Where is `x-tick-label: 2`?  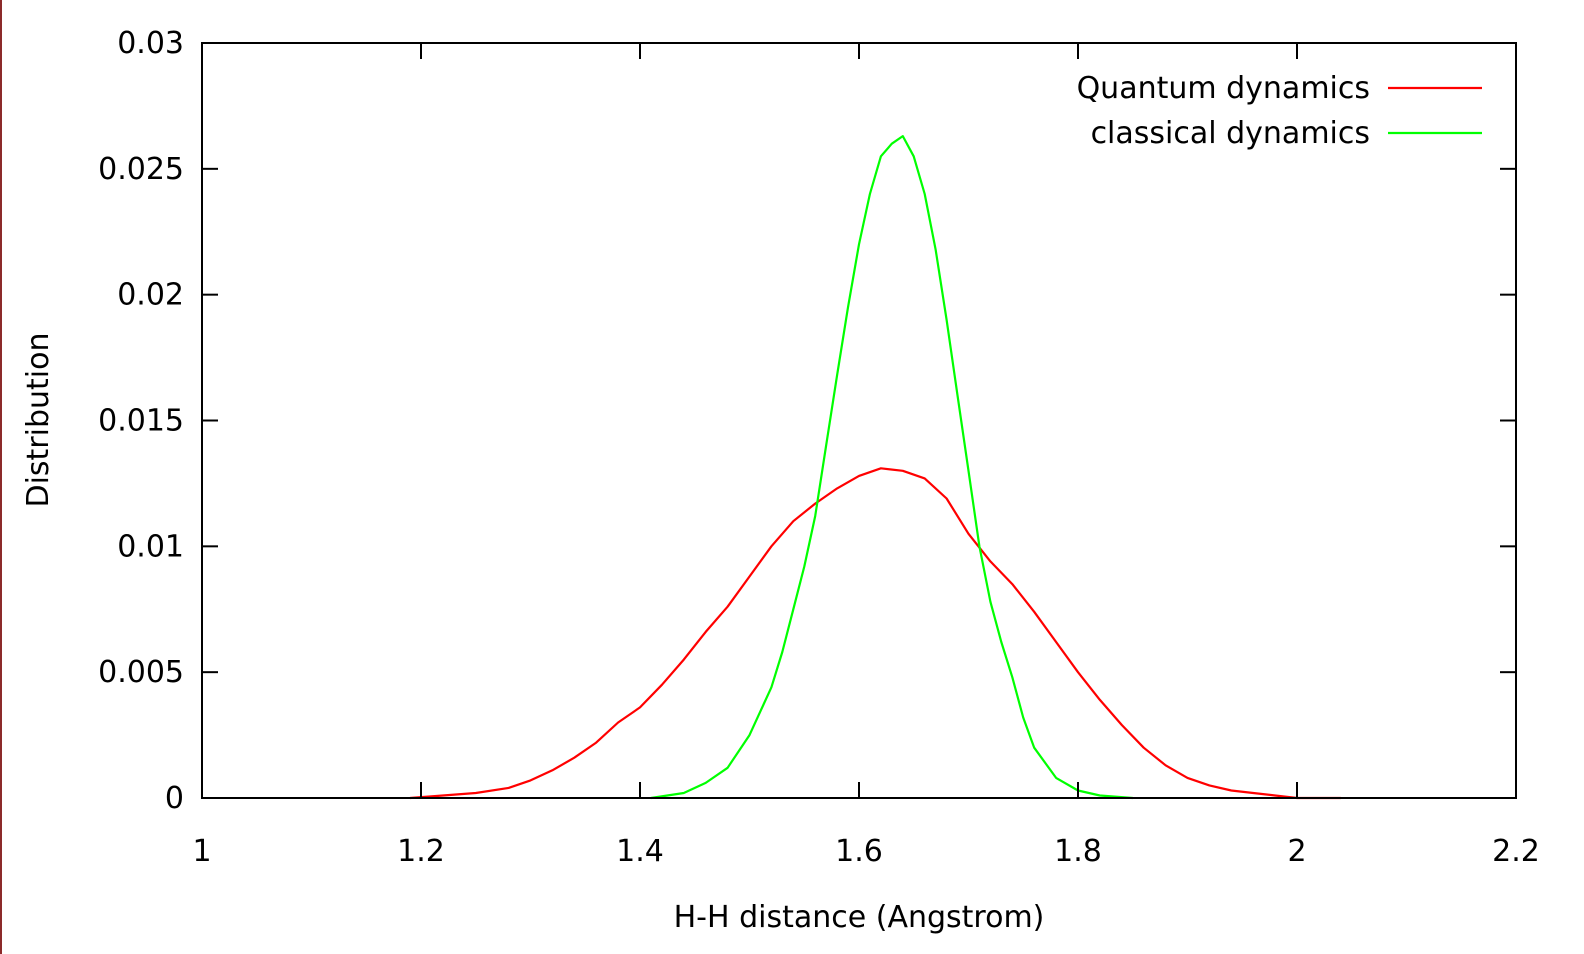 x-tick-label: 2 is located at coordinates (1296, 851).